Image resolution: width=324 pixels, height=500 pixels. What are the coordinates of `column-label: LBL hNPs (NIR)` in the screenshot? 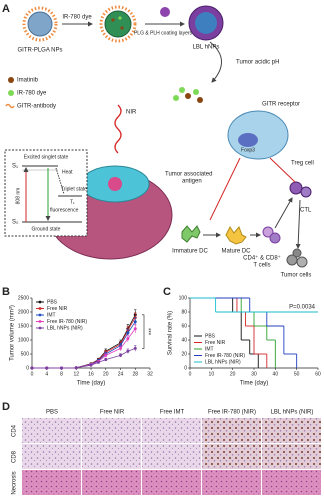 It's located at (292, 413).